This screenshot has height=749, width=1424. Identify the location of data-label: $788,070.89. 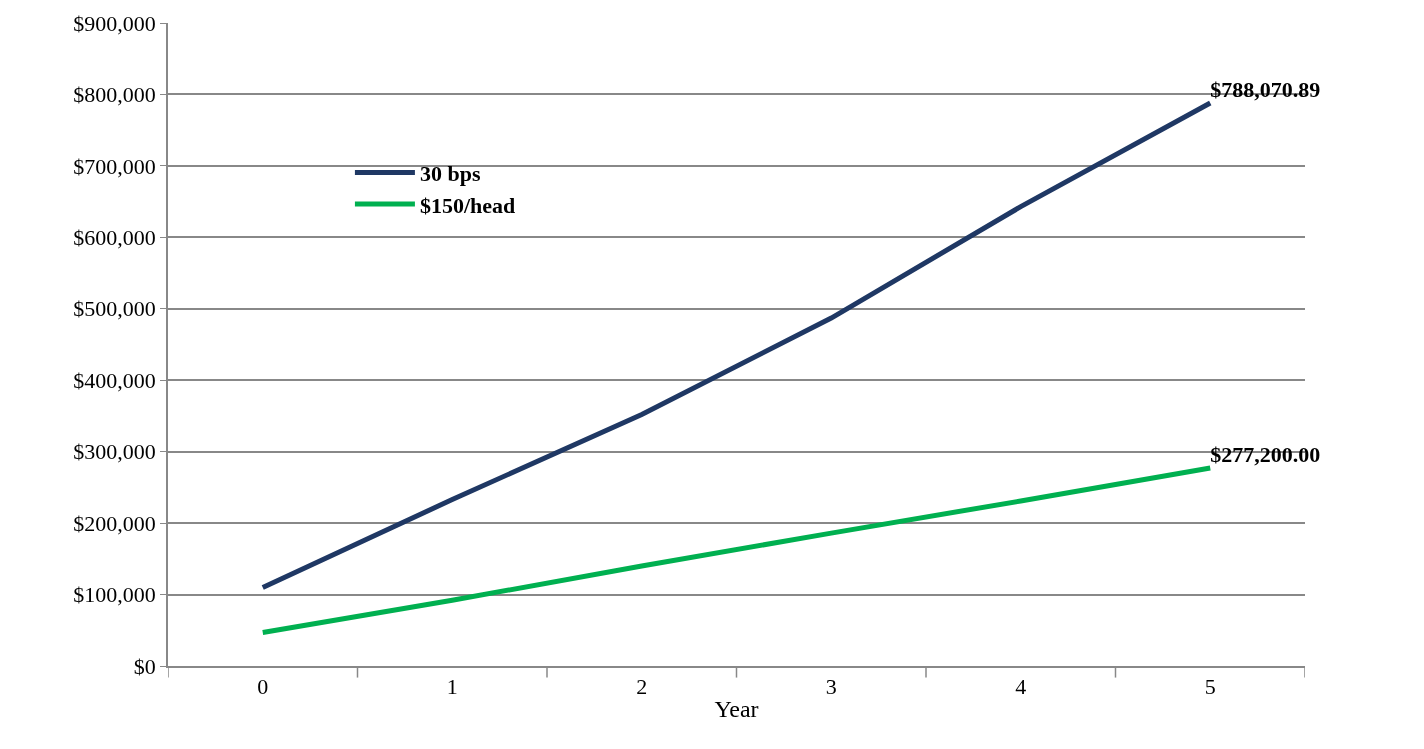
(1265, 90).